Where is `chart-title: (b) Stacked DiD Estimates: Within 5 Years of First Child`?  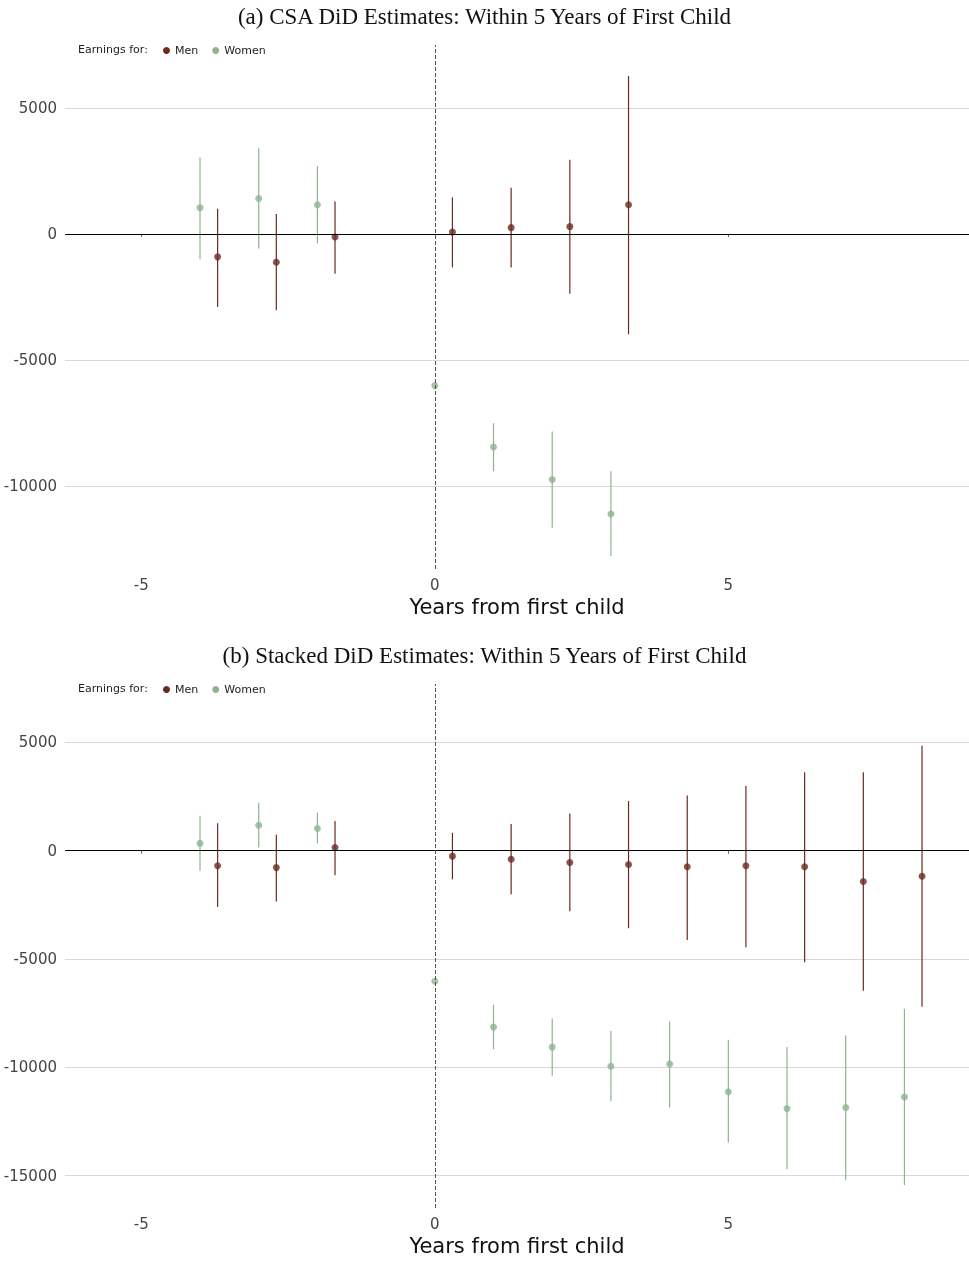
chart-title: (b) Stacked DiD Estimates: Within 5 Years of First Child is located at coordinates (484, 655).